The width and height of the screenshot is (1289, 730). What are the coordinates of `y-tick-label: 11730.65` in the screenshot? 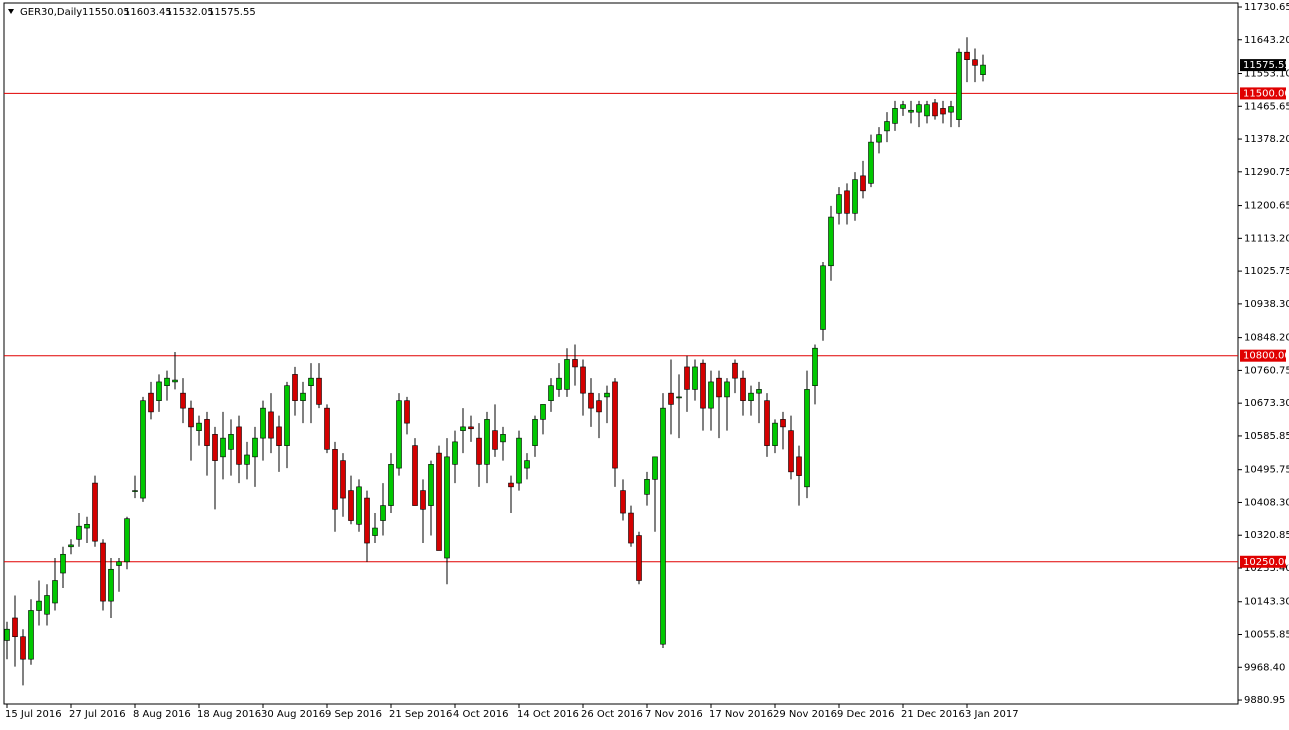 It's located at (1266, 7).